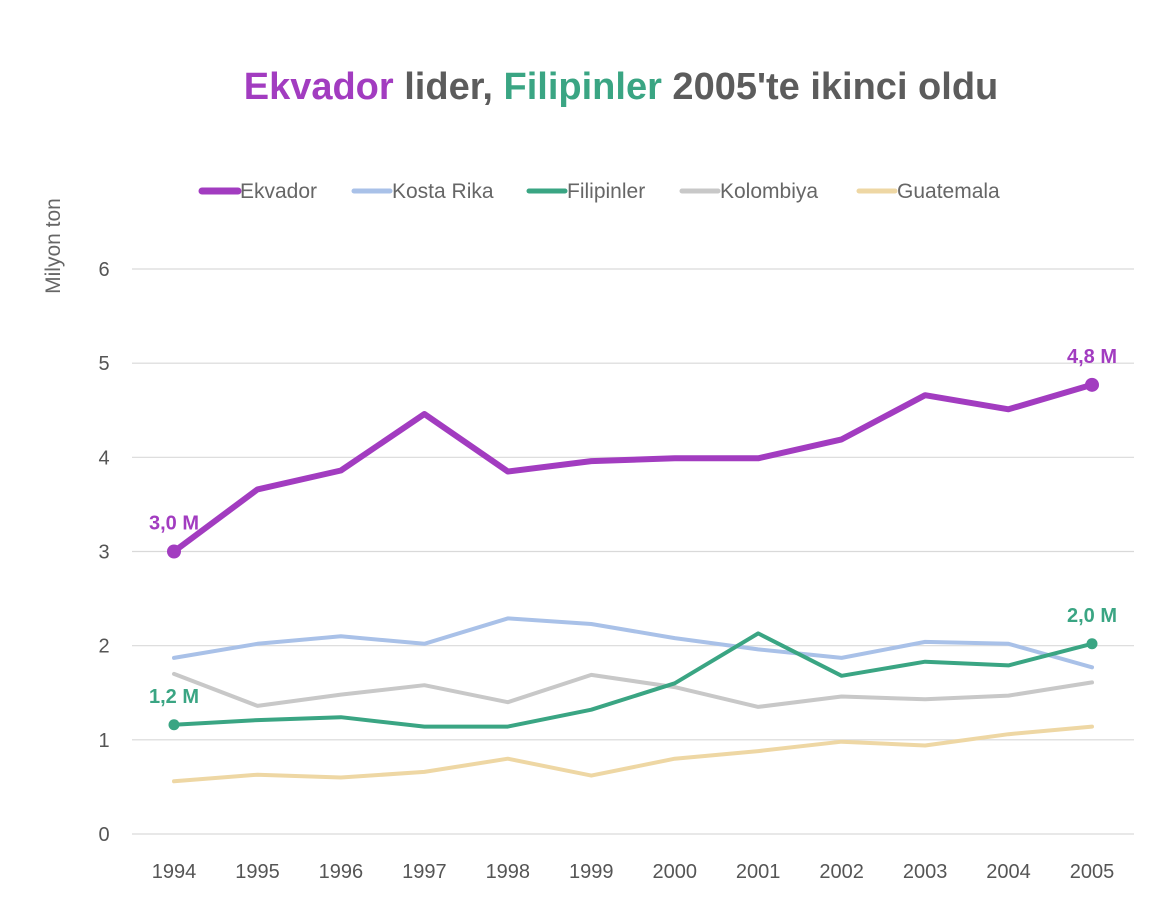  What do you see at coordinates (341, 872) in the screenshot?
I see `x-tick-label: 1996` at bounding box center [341, 872].